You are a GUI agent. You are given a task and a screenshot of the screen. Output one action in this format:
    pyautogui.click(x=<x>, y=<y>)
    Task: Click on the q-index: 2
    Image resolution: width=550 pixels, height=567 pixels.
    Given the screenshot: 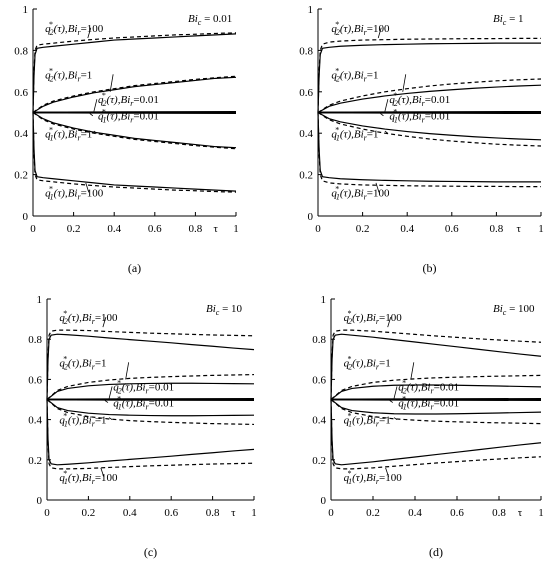 What is the action you would take?
    pyautogui.click(x=338, y=32)
    